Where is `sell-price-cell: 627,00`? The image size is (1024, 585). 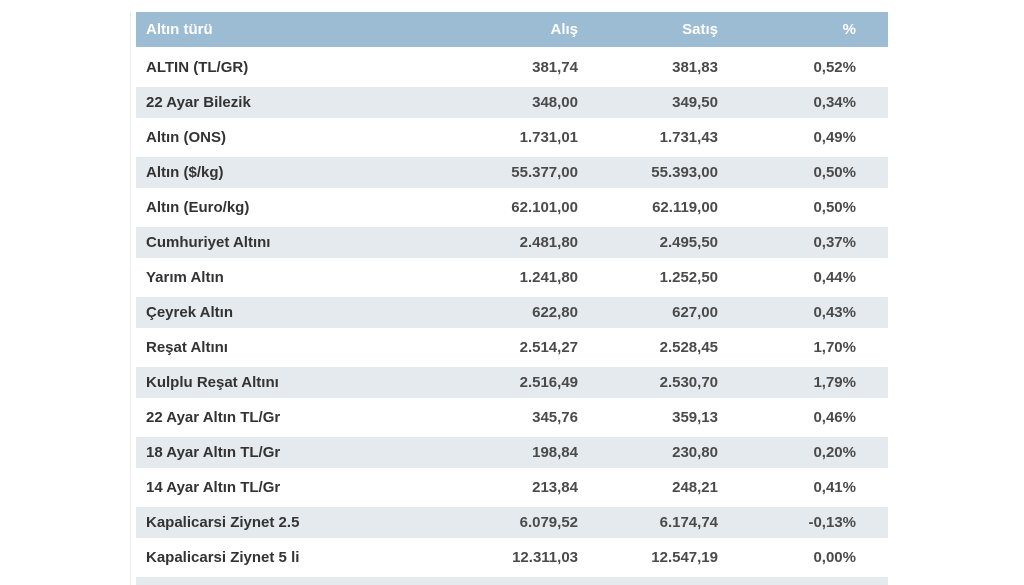 sell-price-cell: 627,00 is located at coordinates (695, 312).